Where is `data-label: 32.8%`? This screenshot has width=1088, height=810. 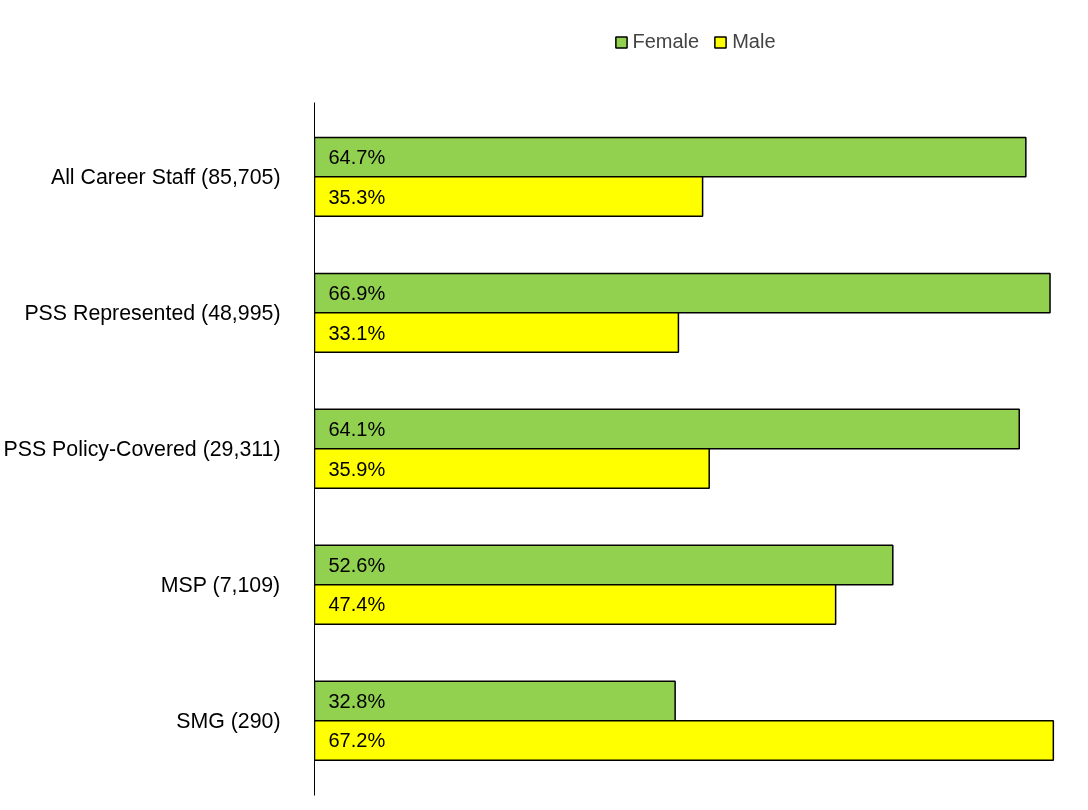
data-label: 32.8% is located at coordinates (357, 701).